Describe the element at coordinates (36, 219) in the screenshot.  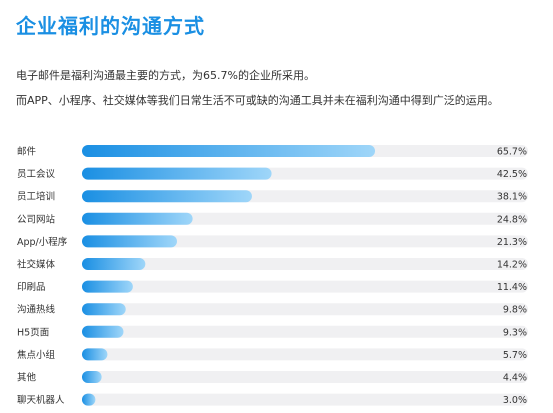
I see `category-label: 公司网站` at that location.